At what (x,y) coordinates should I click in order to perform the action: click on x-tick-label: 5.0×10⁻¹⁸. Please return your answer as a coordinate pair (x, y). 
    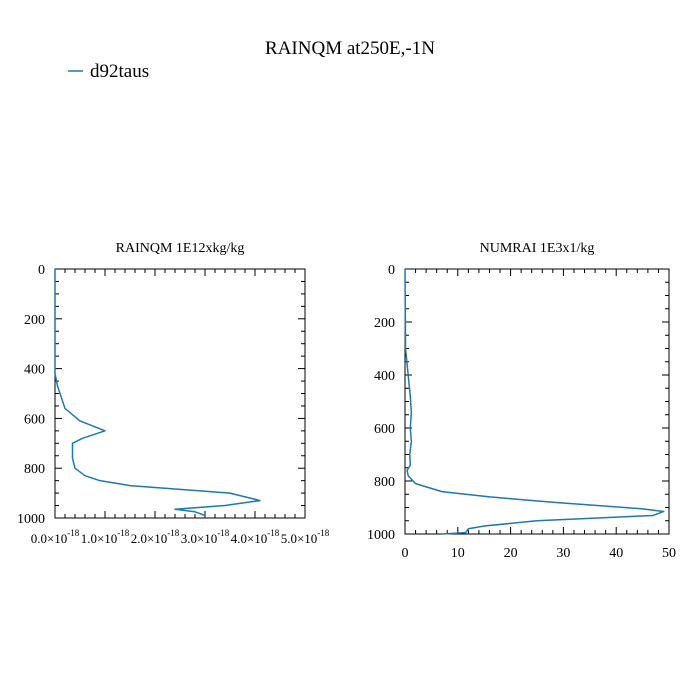
    Looking at the image, I should click on (305, 537).